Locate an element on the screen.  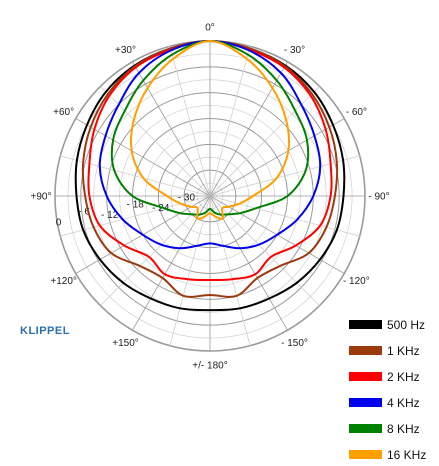
angle-label: +150° is located at coordinates (125, 343).